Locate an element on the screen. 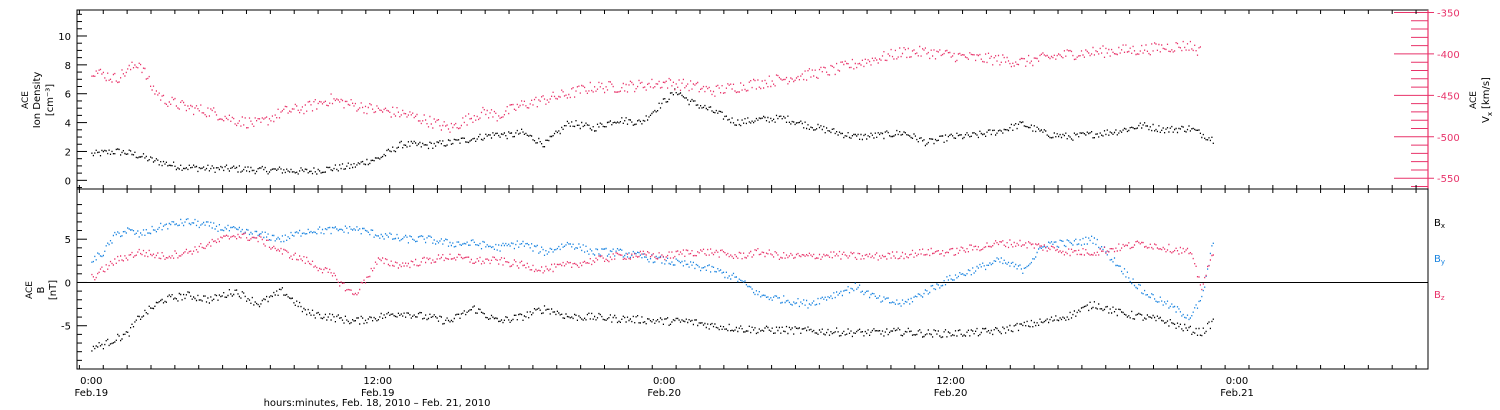 This screenshot has height=410, width=1500. legend-bz-name: B is located at coordinates (1437, 295).